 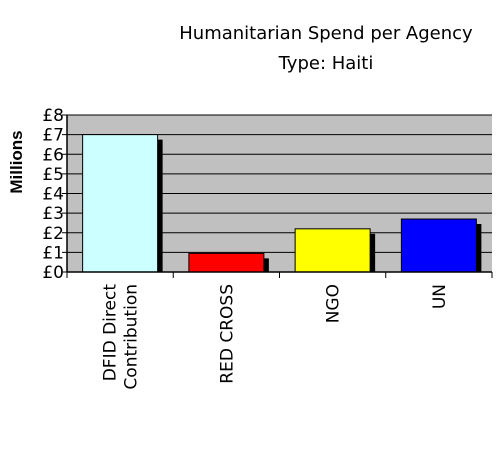 What do you see at coordinates (53, 234) in the screenshot?
I see `y-tick-label: £2` at bounding box center [53, 234].